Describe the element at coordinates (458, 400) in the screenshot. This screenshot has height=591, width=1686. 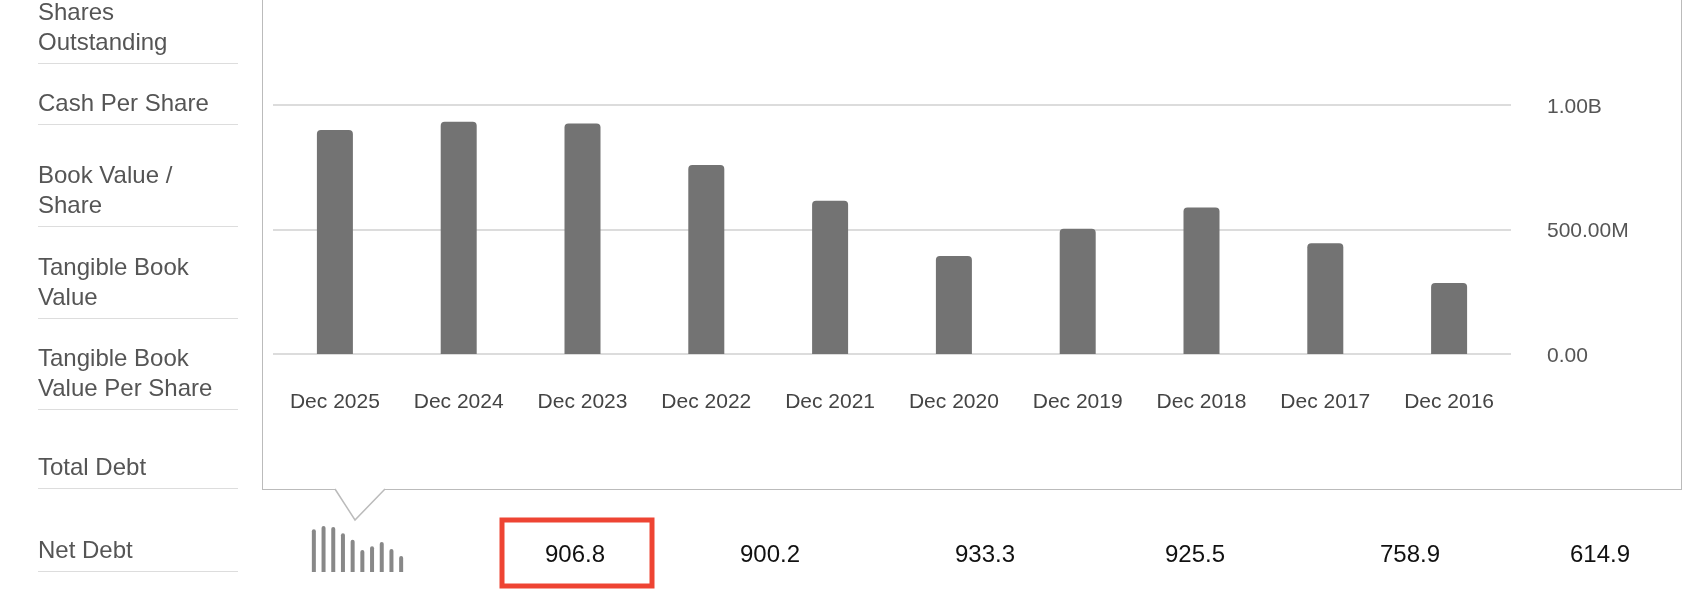
I see `x-tick-label: Dec 2024` at that location.